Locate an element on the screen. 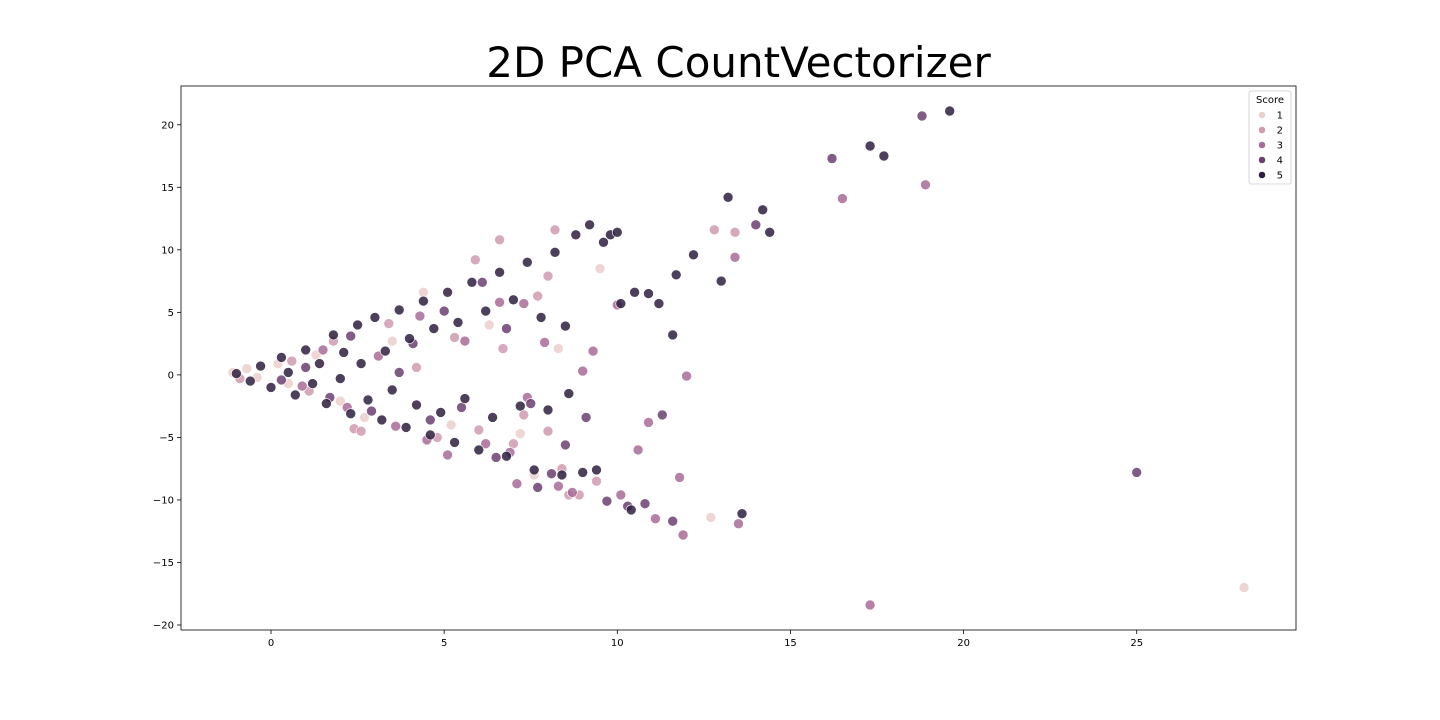 The image size is (1440, 720). legend: Score 1 2 3 4 5 is located at coordinates (1270, 137).